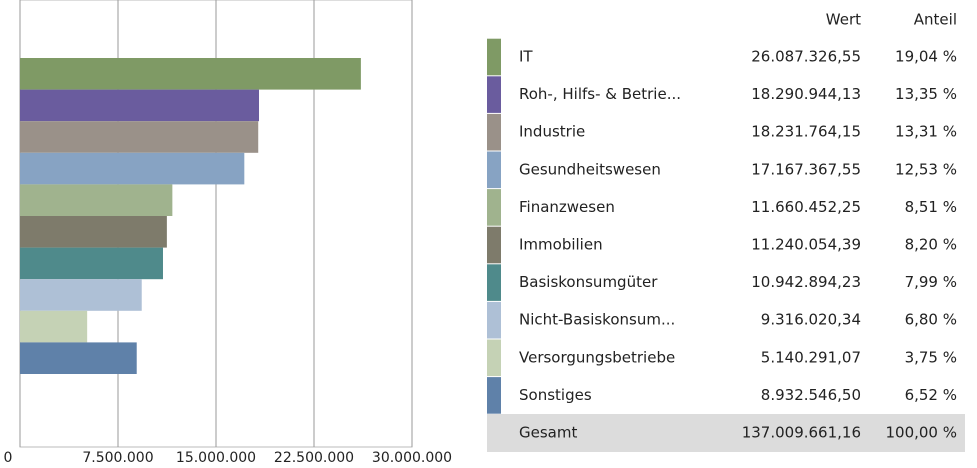 Image resolution: width=977 pixels, height=468 pixels. What do you see at coordinates (806, 245) in the screenshot?
I see `row-value: 11.240.054,39` at bounding box center [806, 245].